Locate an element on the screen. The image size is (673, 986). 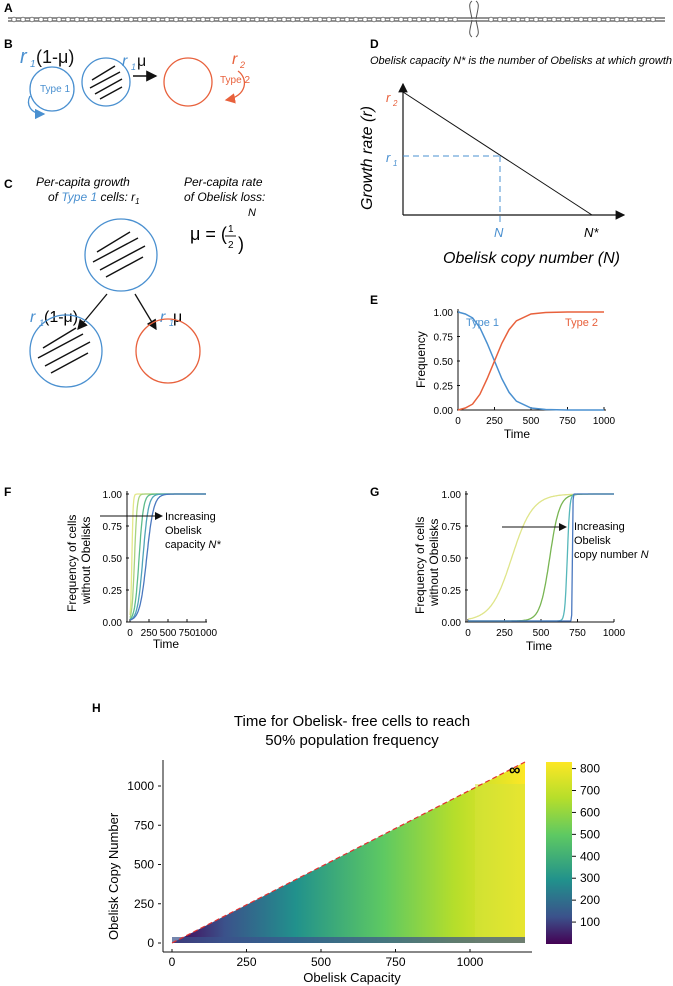
b-mu: μ is located at coordinates (141, 61).